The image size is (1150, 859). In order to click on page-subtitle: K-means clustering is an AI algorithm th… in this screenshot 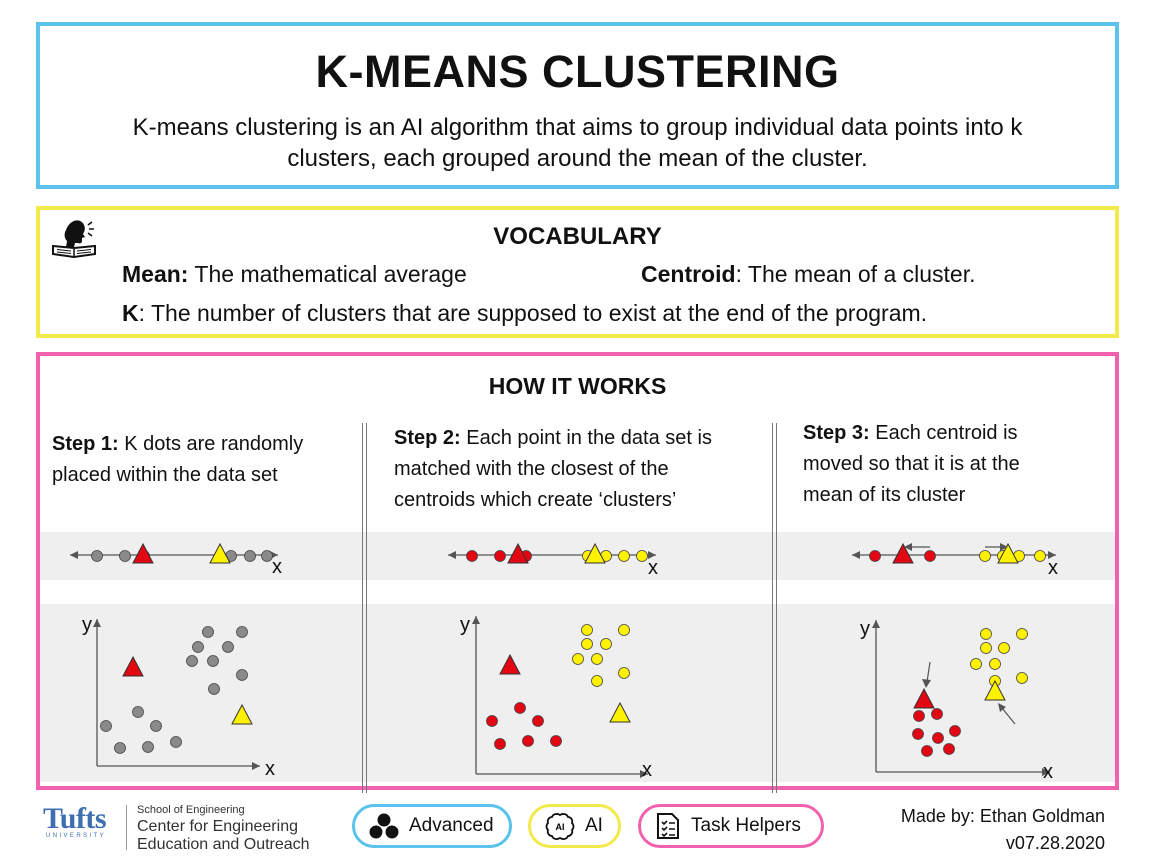, I will do `click(577, 143)`.